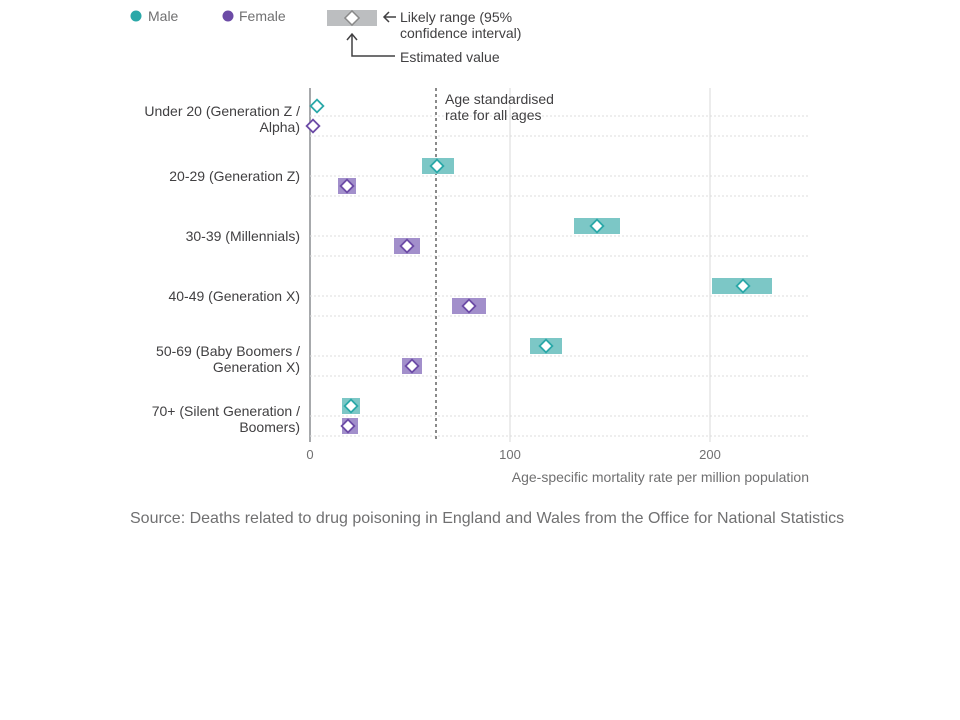 This screenshot has width=960, height=720. I want to click on legend-estimate-marker, so click(352, 18).